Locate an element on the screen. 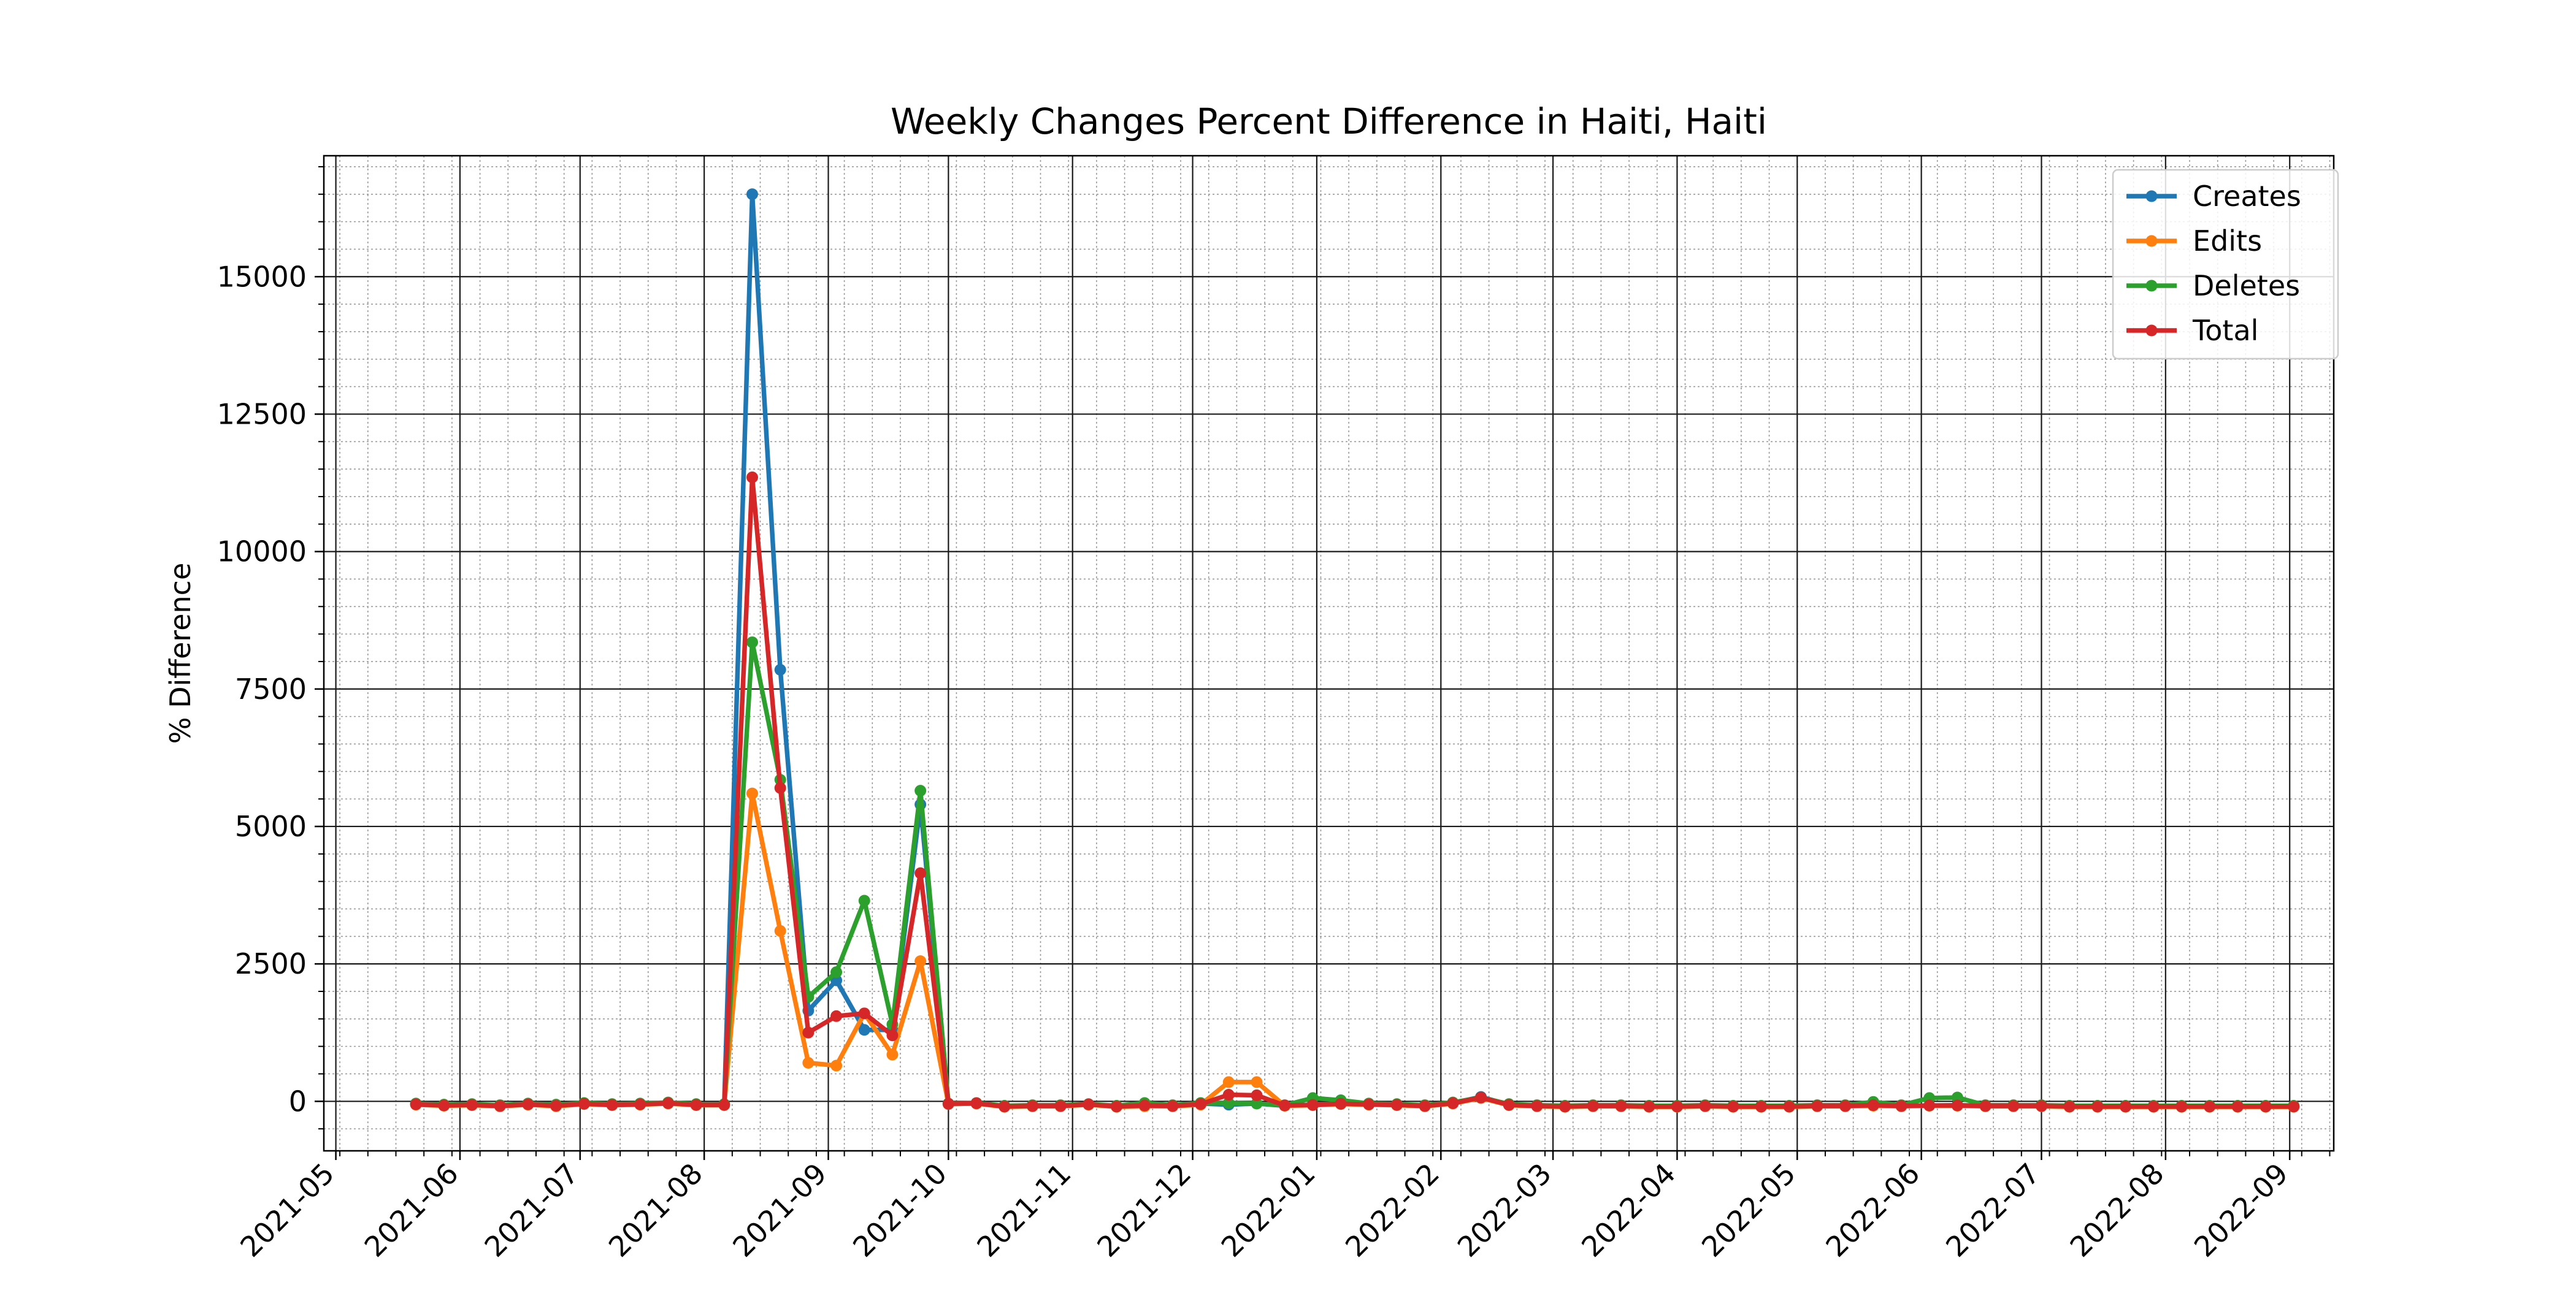 The height and width of the screenshot is (1290, 2576). y-tick-label: 2500 is located at coordinates (271, 963).